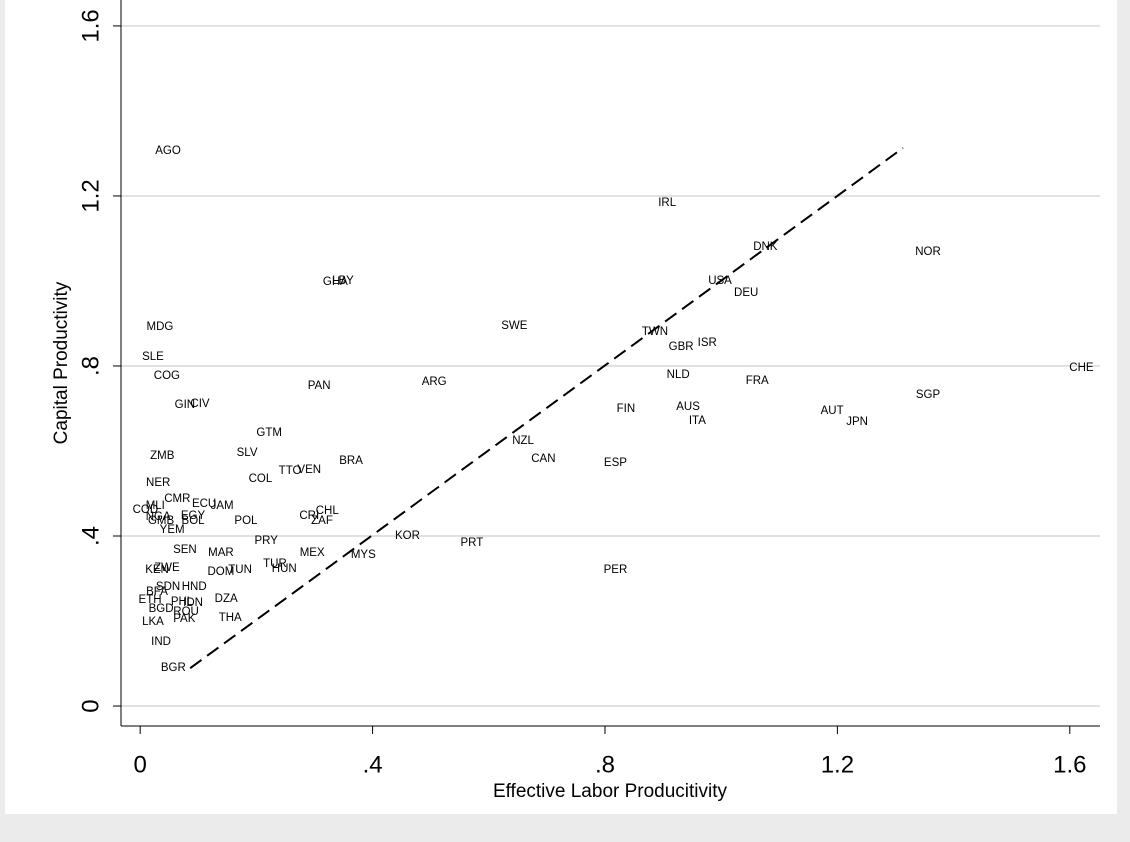 The image size is (1130, 842). I want to click on point-label: COD, so click(146, 510).